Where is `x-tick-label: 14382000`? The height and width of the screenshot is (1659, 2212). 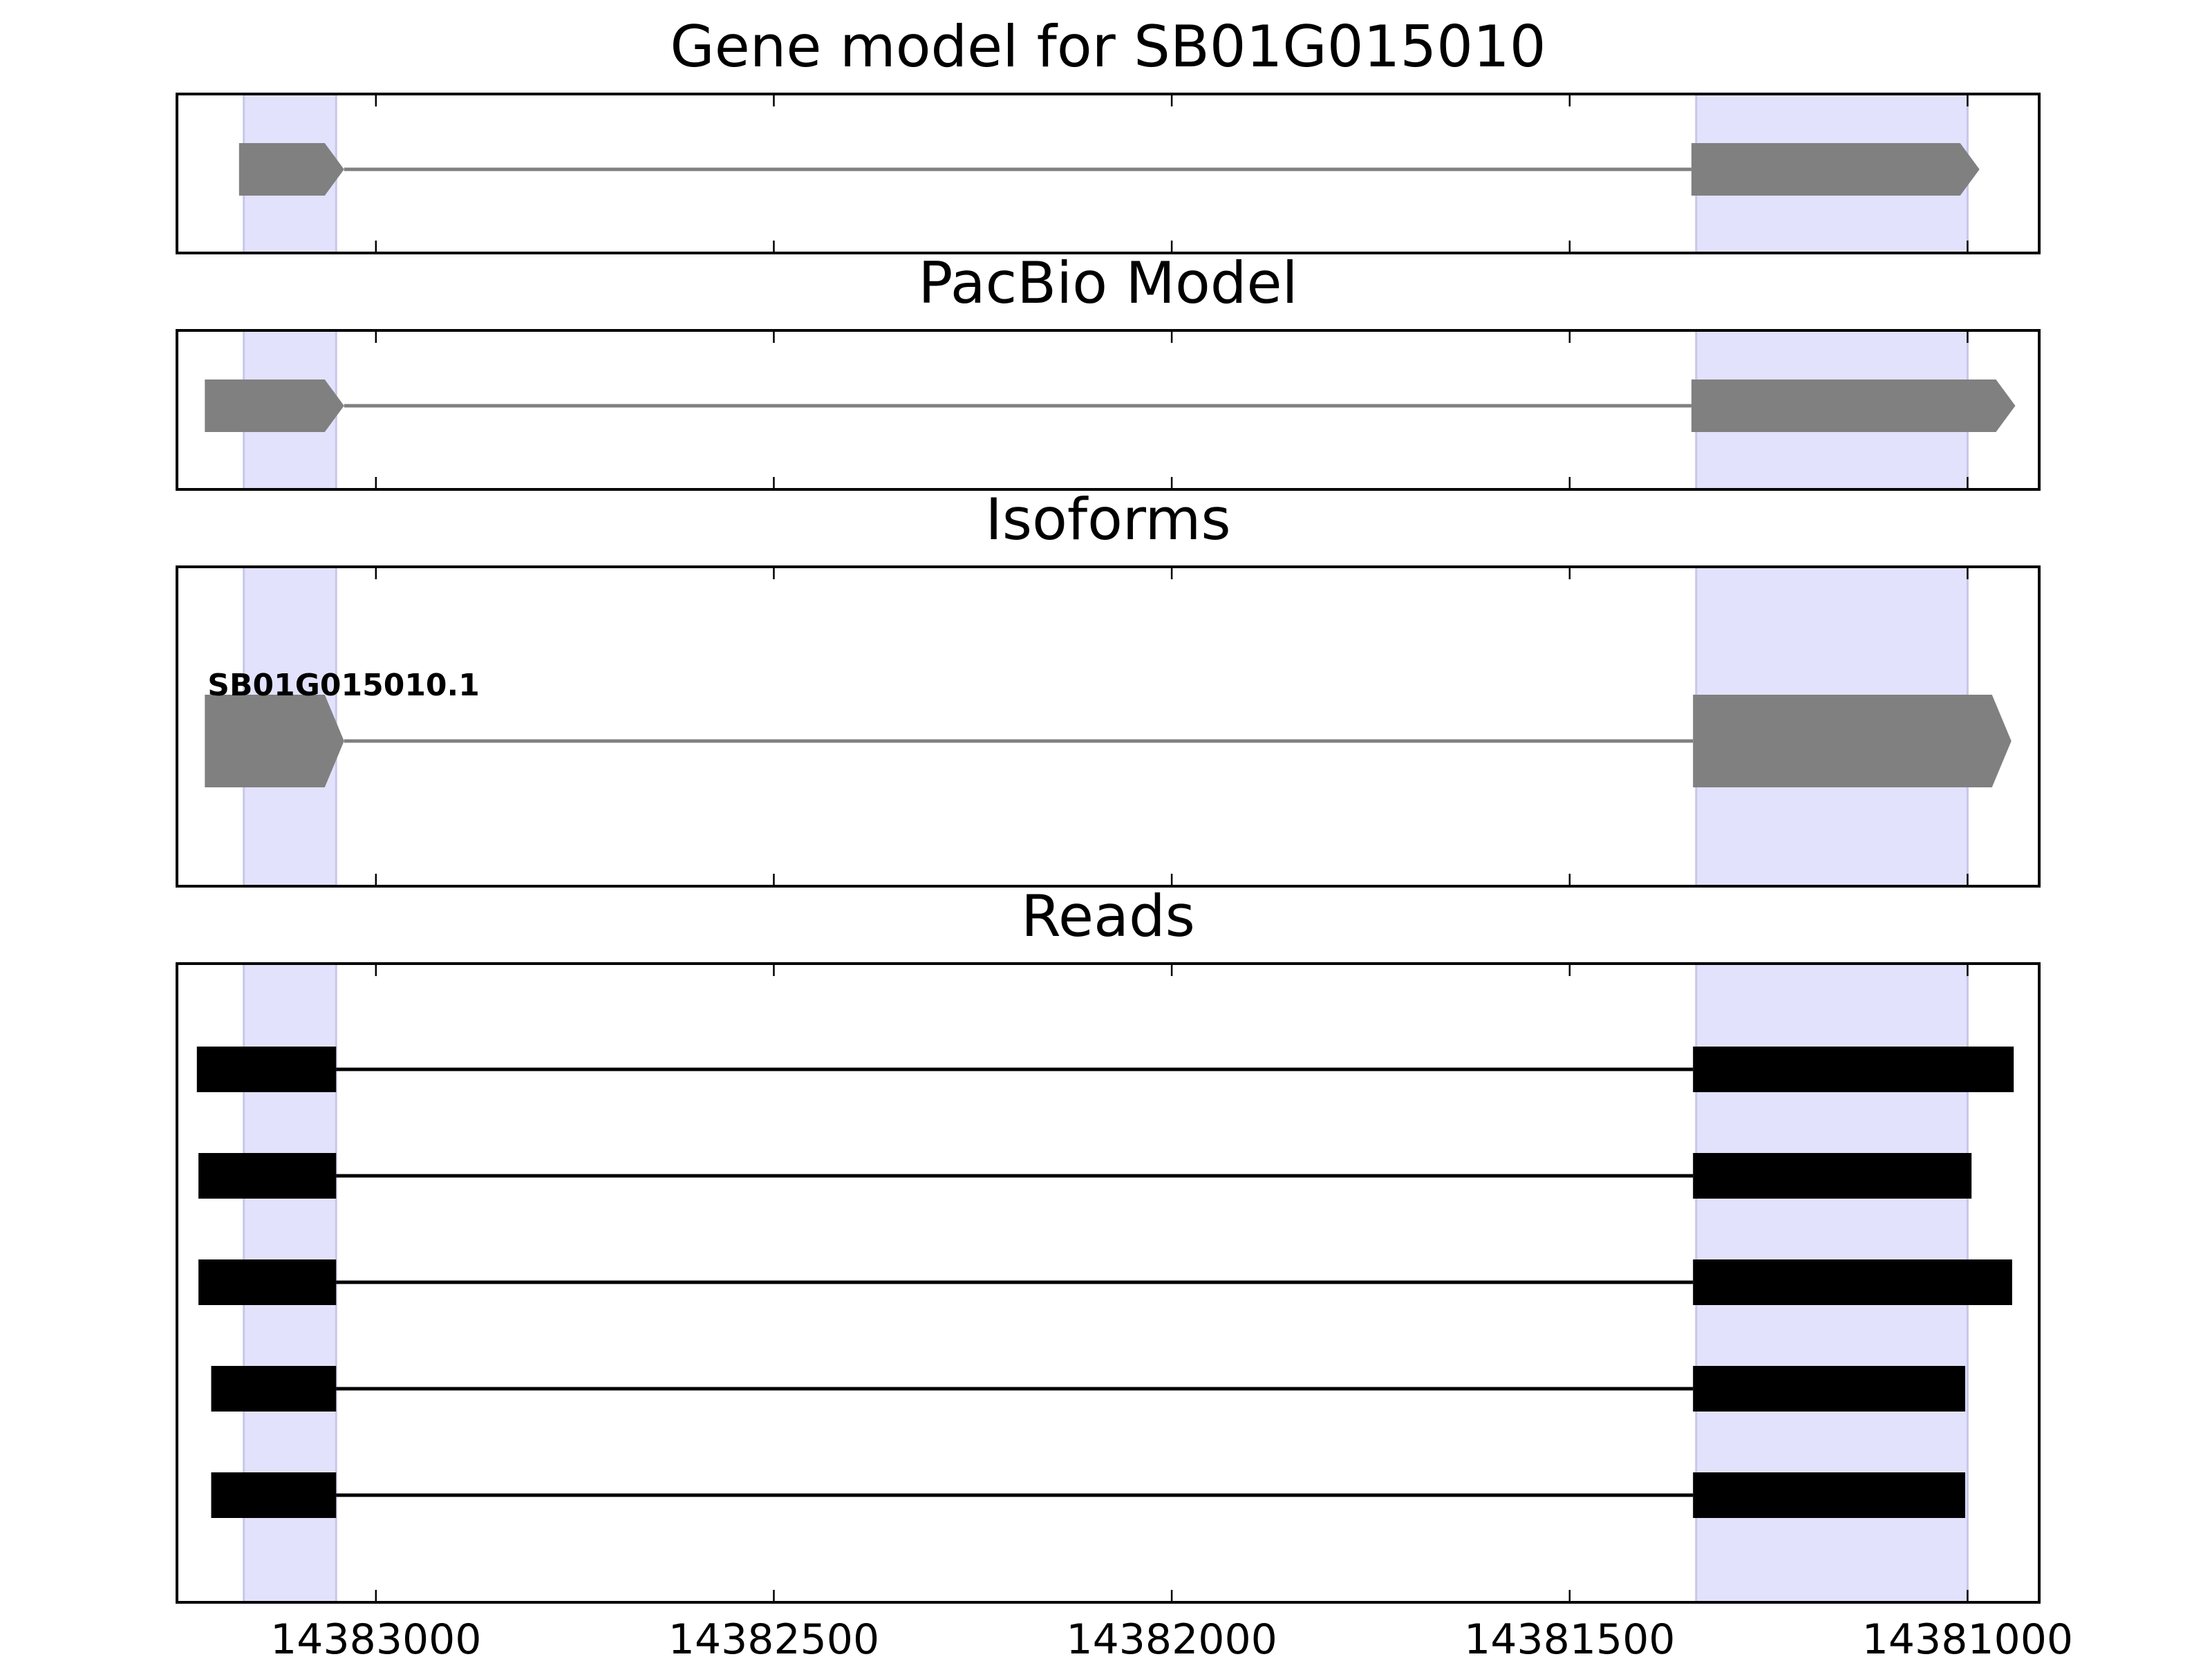 x-tick-label: 14382000 is located at coordinates (1171, 1637).